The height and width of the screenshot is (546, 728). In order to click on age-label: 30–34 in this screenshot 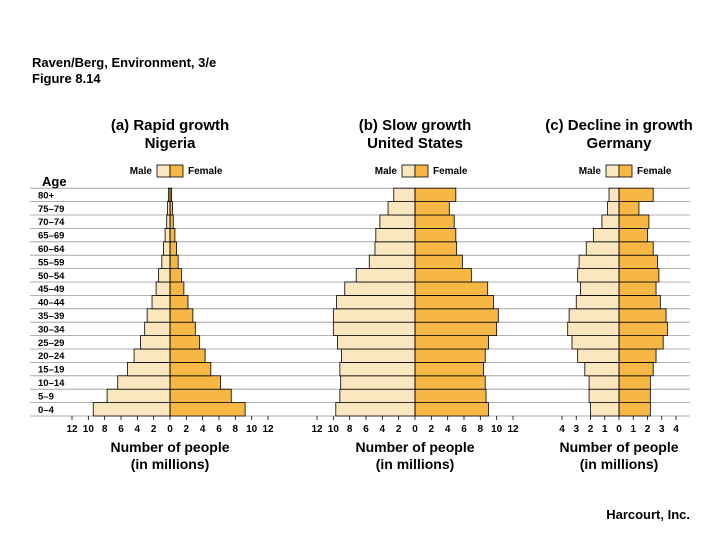, I will do `click(51, 329)`.